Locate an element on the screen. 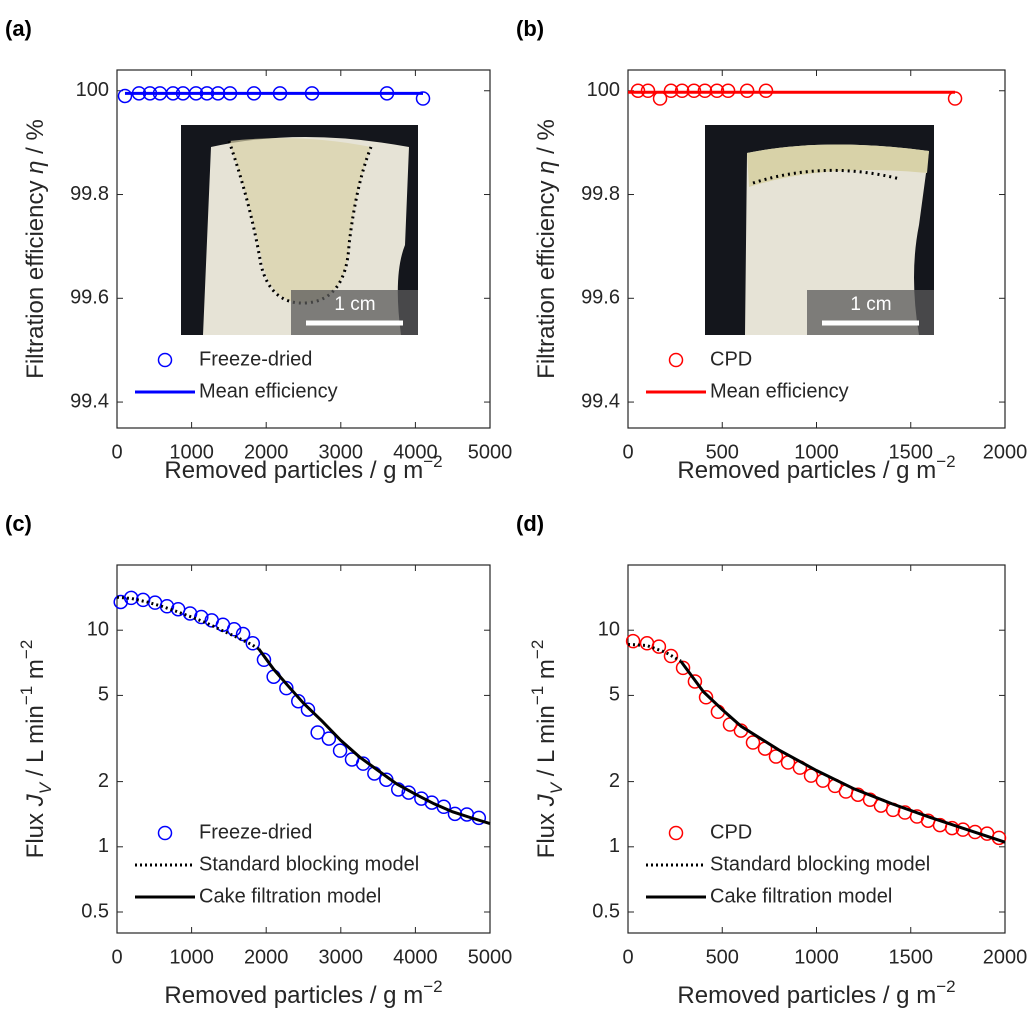  label-part: −1 is located at coordinates (26, 695).